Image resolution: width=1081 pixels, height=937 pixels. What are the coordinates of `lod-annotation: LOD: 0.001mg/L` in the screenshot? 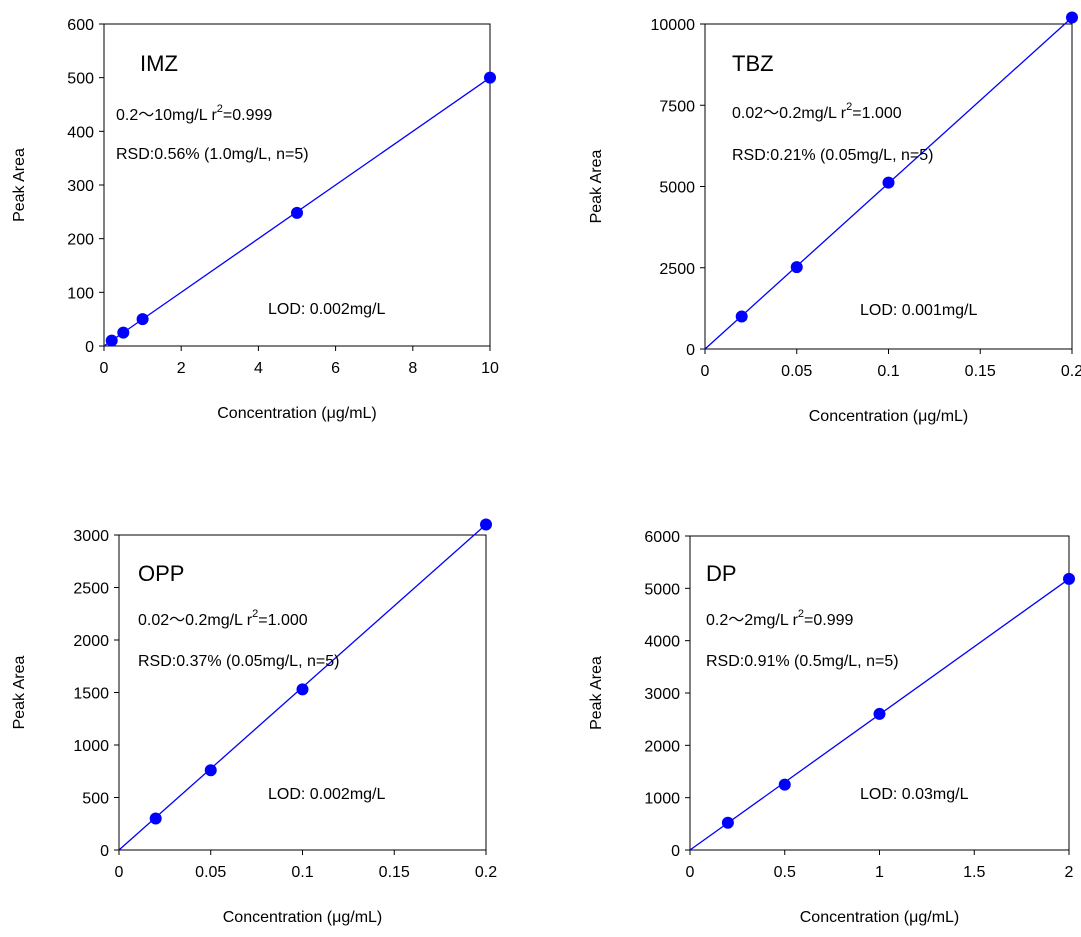 It's located at (919, 310).